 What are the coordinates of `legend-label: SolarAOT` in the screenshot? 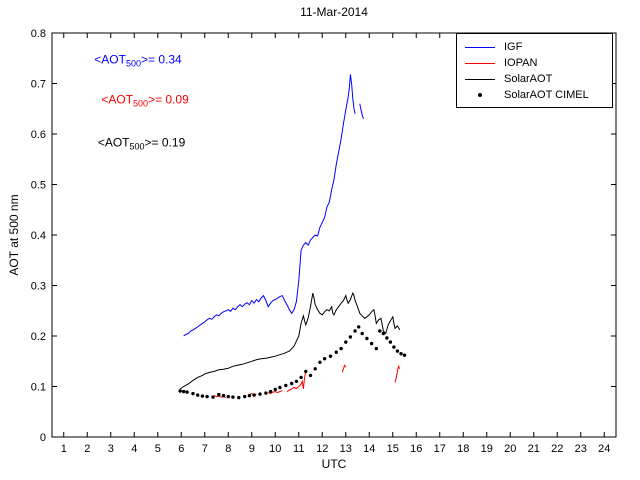 It's located at (528, 79).